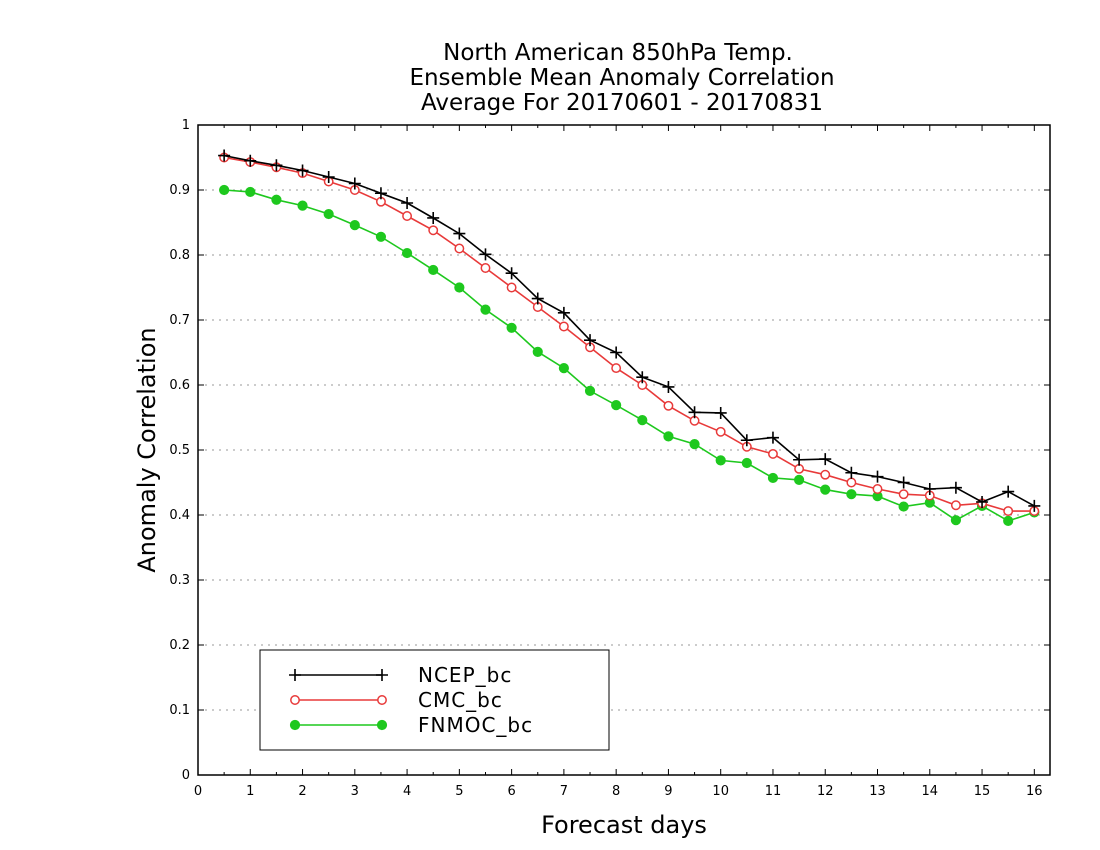  What do you see at coordinates (186, 775) in the screenshot?
I see `y-tick-label-0: 0` at bounding box center [186, 775].